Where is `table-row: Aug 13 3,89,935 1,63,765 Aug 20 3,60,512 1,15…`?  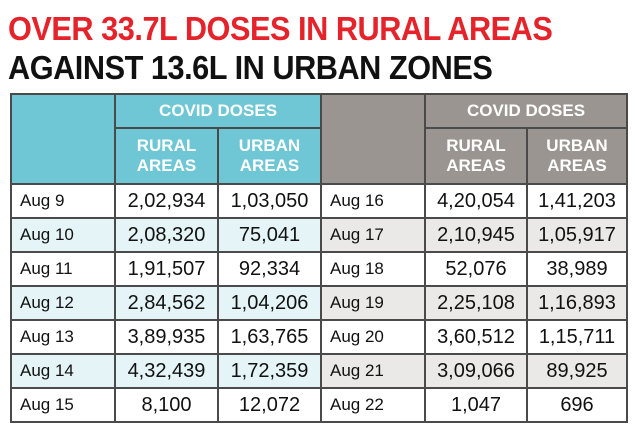
table-row: Aug 13 3,89,935 1,63,765 Aug 20 3,60,512 1,15… is located at coordinates (319, 337).